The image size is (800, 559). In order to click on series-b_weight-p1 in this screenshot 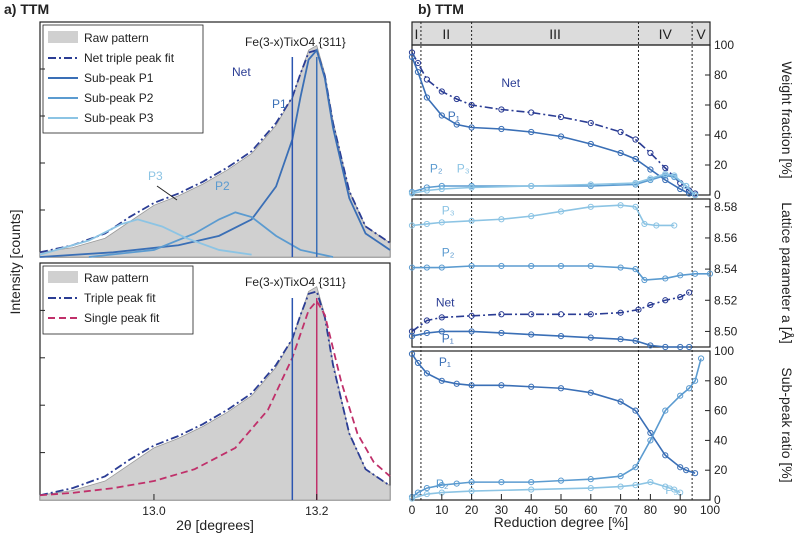, I will do `click(553, 126)`.